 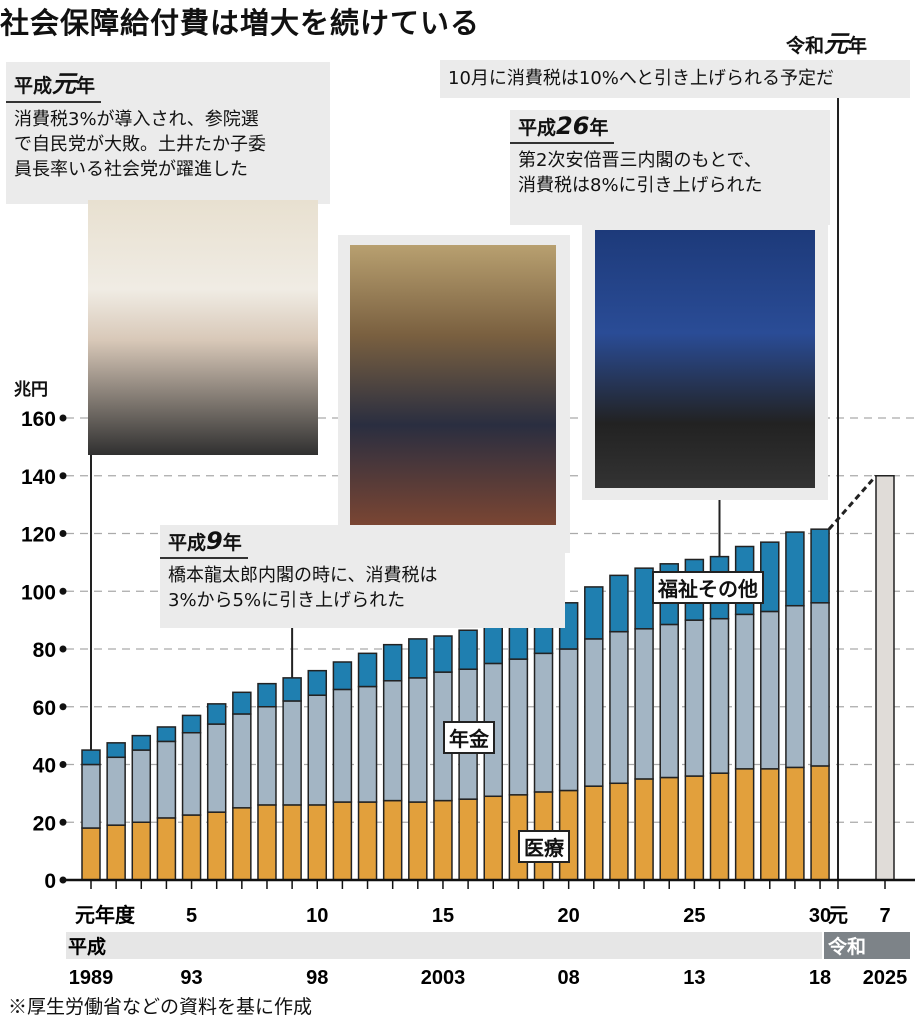 What do you see at coordinates (367, 670) in the screenshot?
I see `bar-welfare-2000` at bounding box center [367, 670].